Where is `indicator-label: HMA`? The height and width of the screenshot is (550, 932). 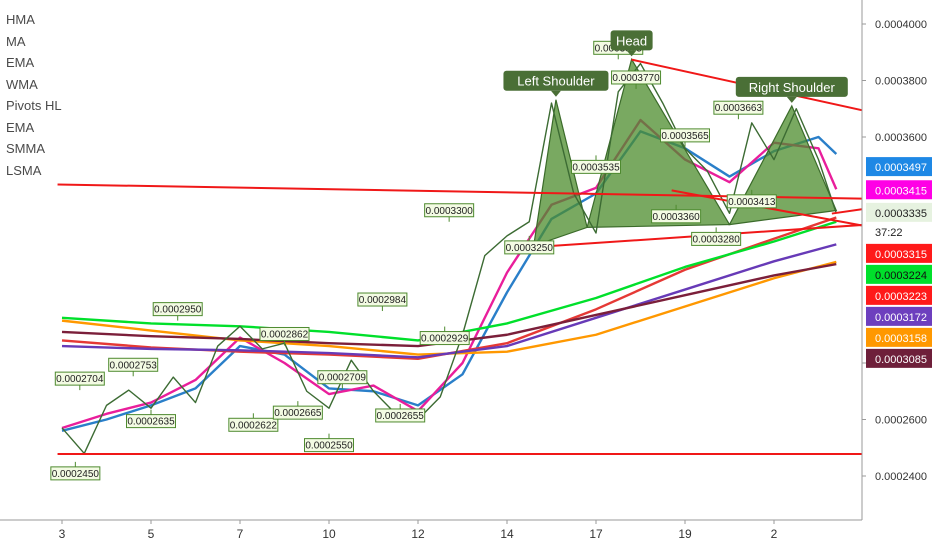 indicator-label: HMA is located at coordinates (20, 19).